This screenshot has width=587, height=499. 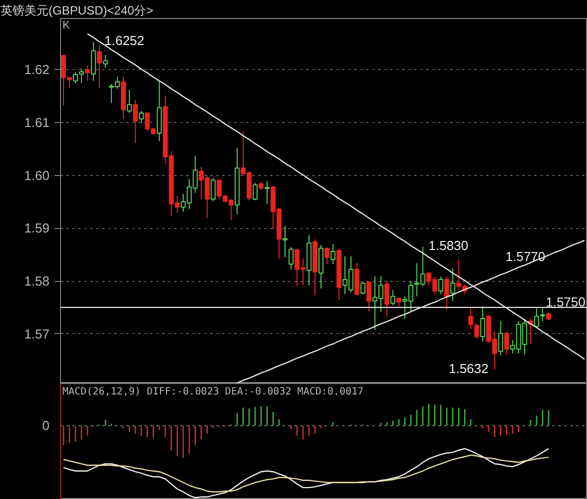 What do you see at coordinates (526, 256) in the screenshot?
I see `annotation: 1.5770` at bounding box center [526, 256].